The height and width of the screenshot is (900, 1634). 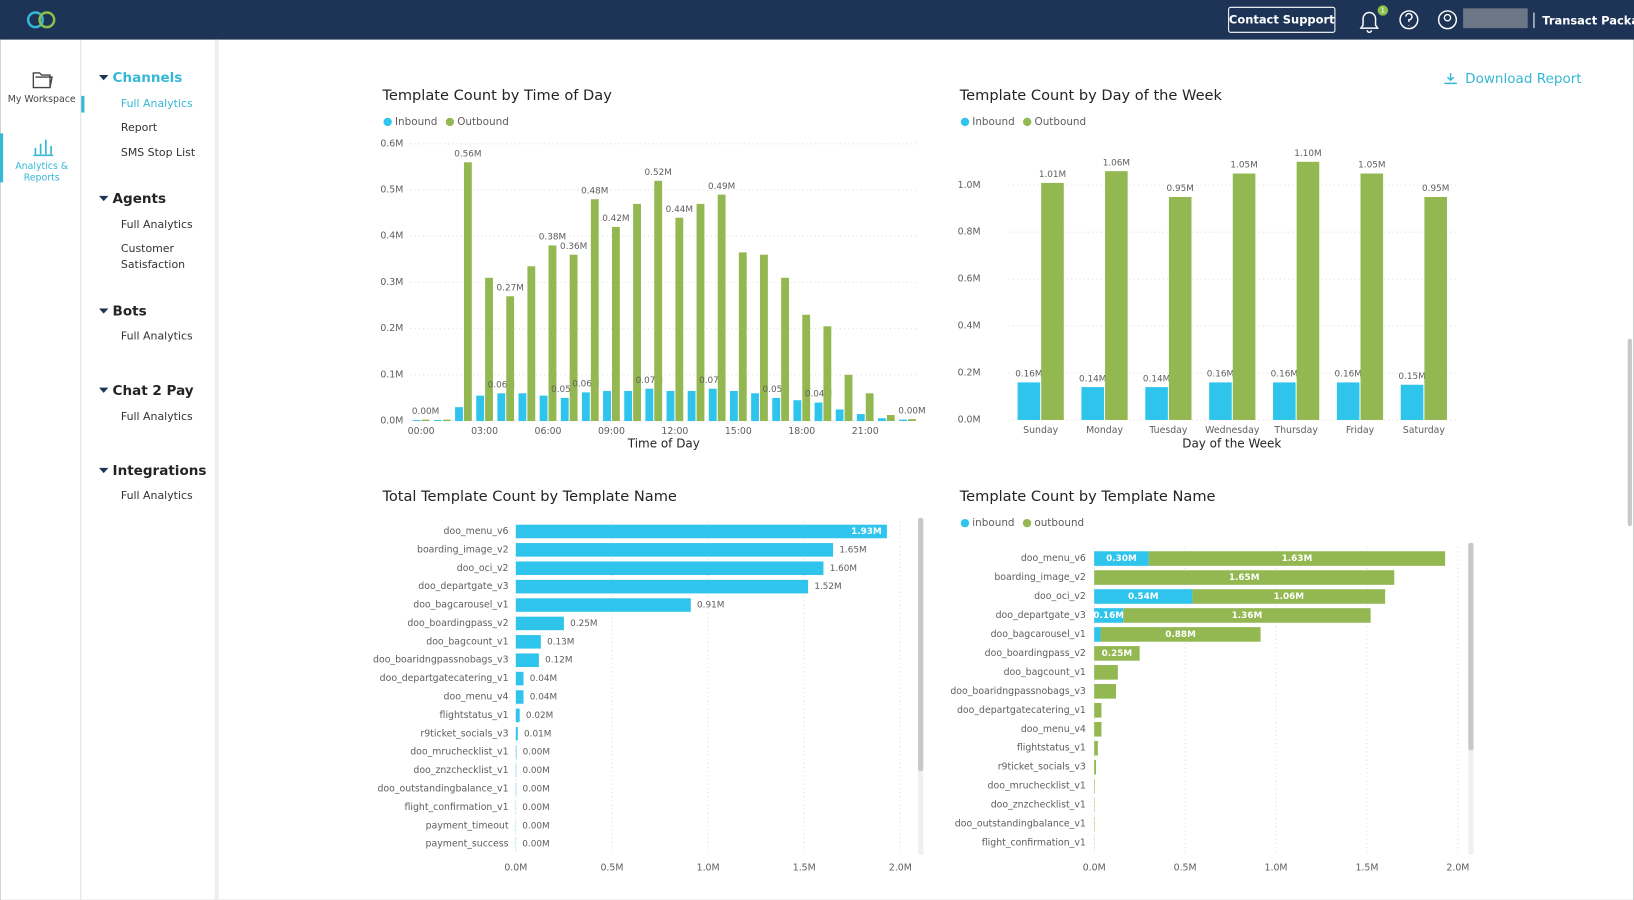 What do you see at coordinates (139, 127) in the screenshot?
I see `nav-item: Report` at bounding box center [139, 127].